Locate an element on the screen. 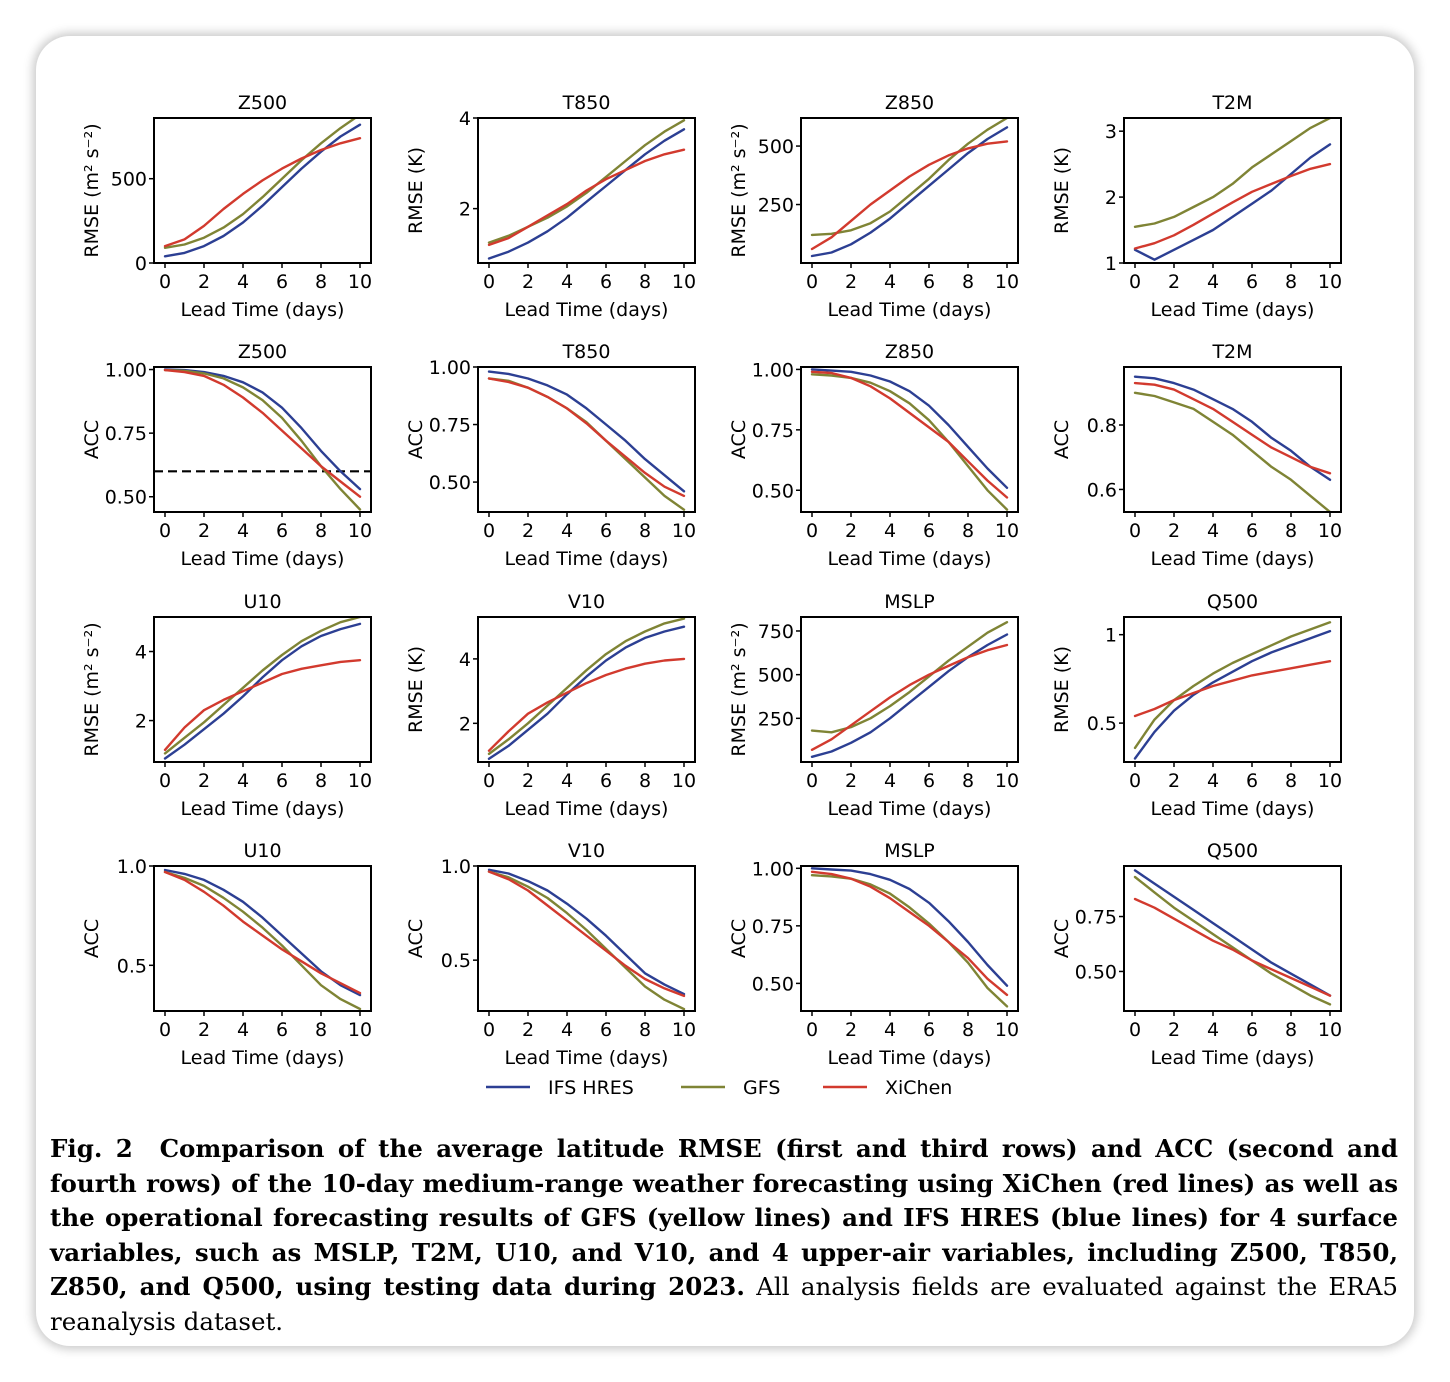 The image size is (1450, 1382). y-tick-label: 1.00 is located at coordinates (126, 371).